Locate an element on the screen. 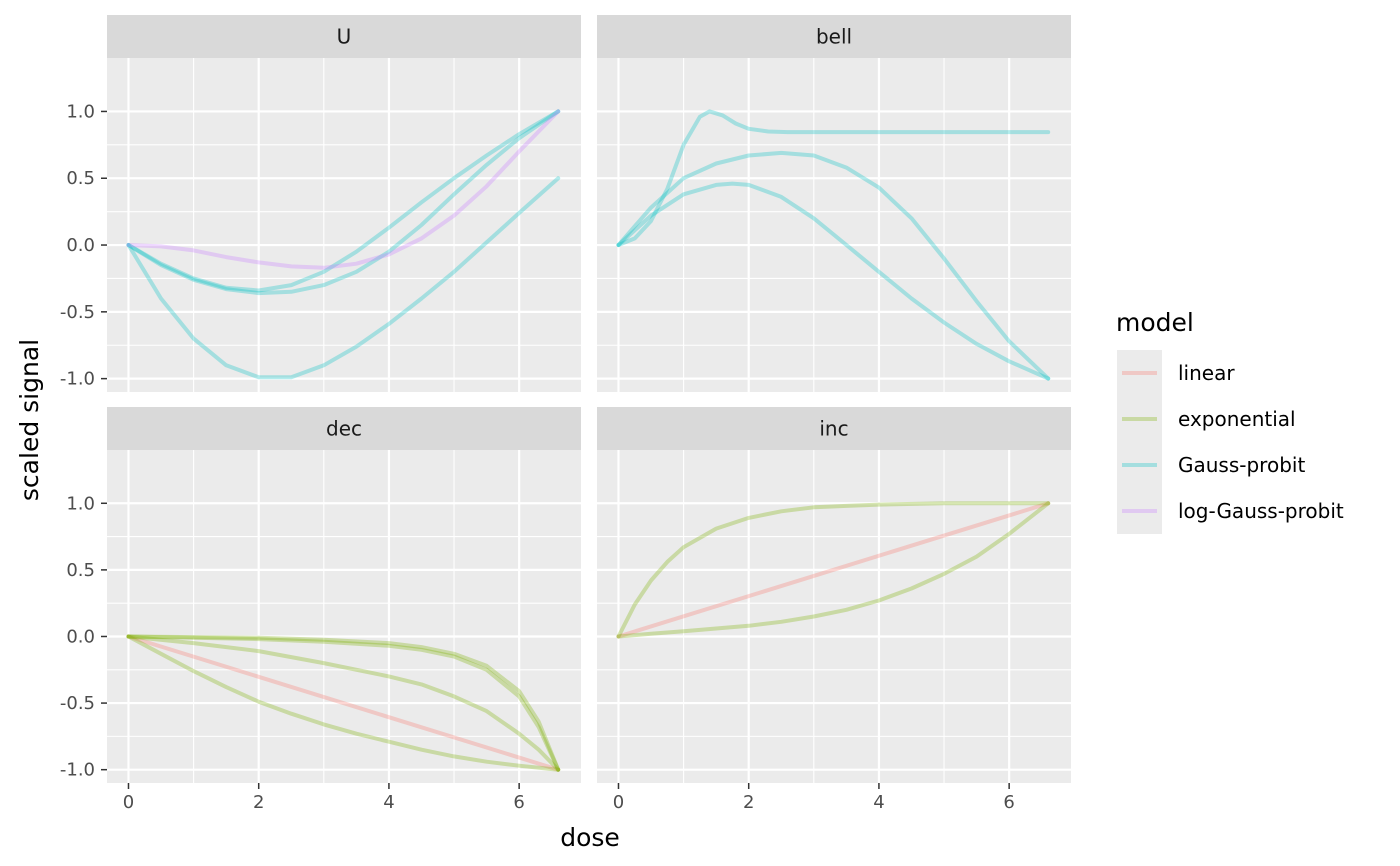  x-axis-title: dose is located at coordinates (590, 837).